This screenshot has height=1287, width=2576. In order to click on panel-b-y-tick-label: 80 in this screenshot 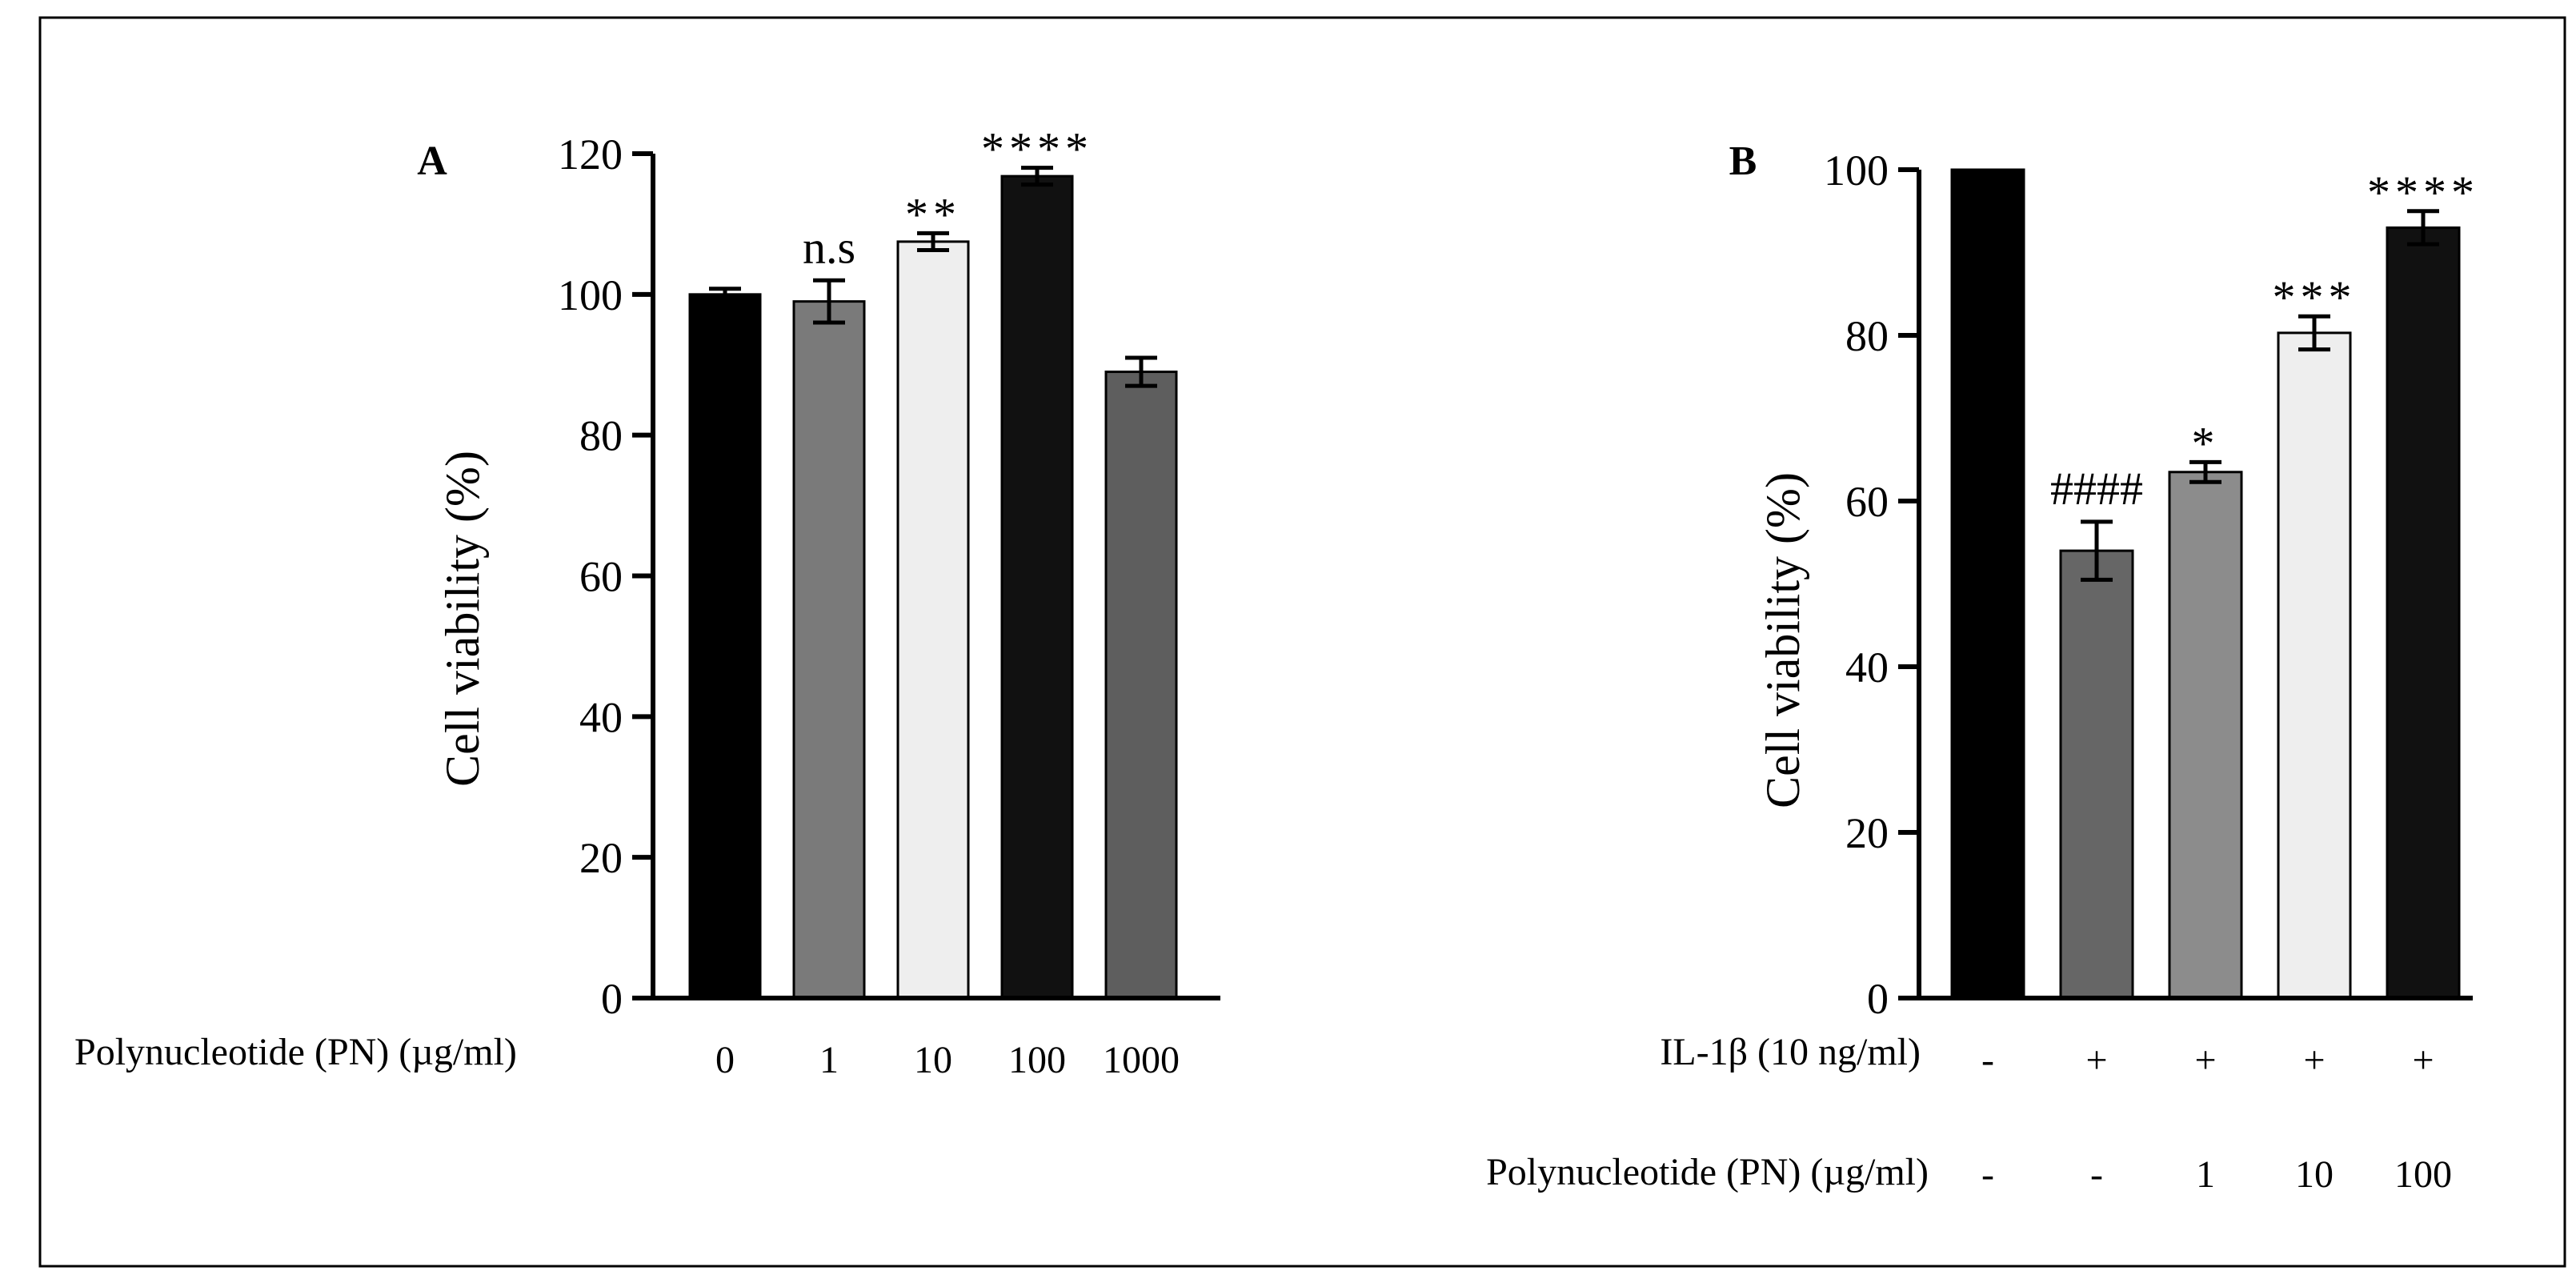, I will do `click(1867, 336)`.